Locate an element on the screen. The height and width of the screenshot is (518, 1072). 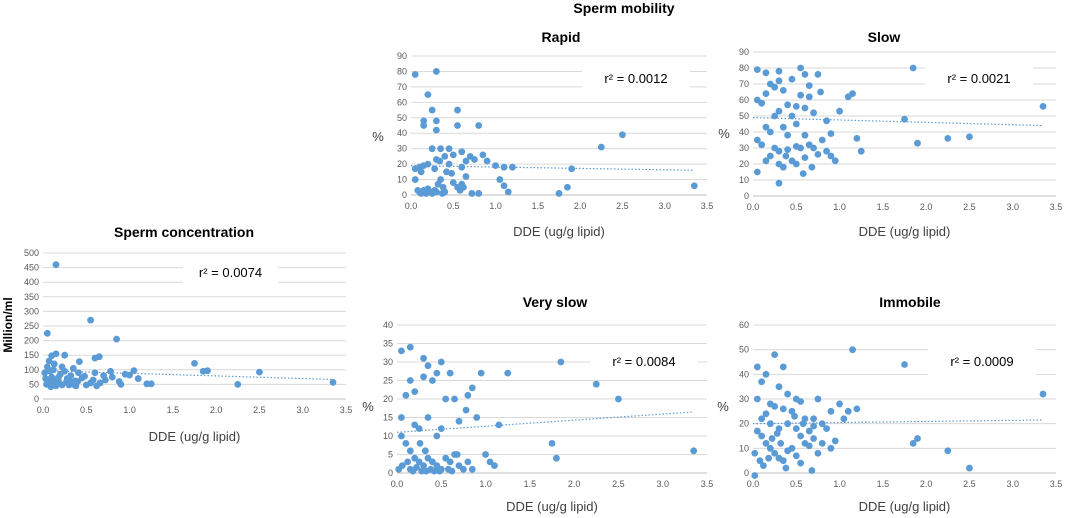
x-tick-label: 1.5 is located at coordinates (530, 484).